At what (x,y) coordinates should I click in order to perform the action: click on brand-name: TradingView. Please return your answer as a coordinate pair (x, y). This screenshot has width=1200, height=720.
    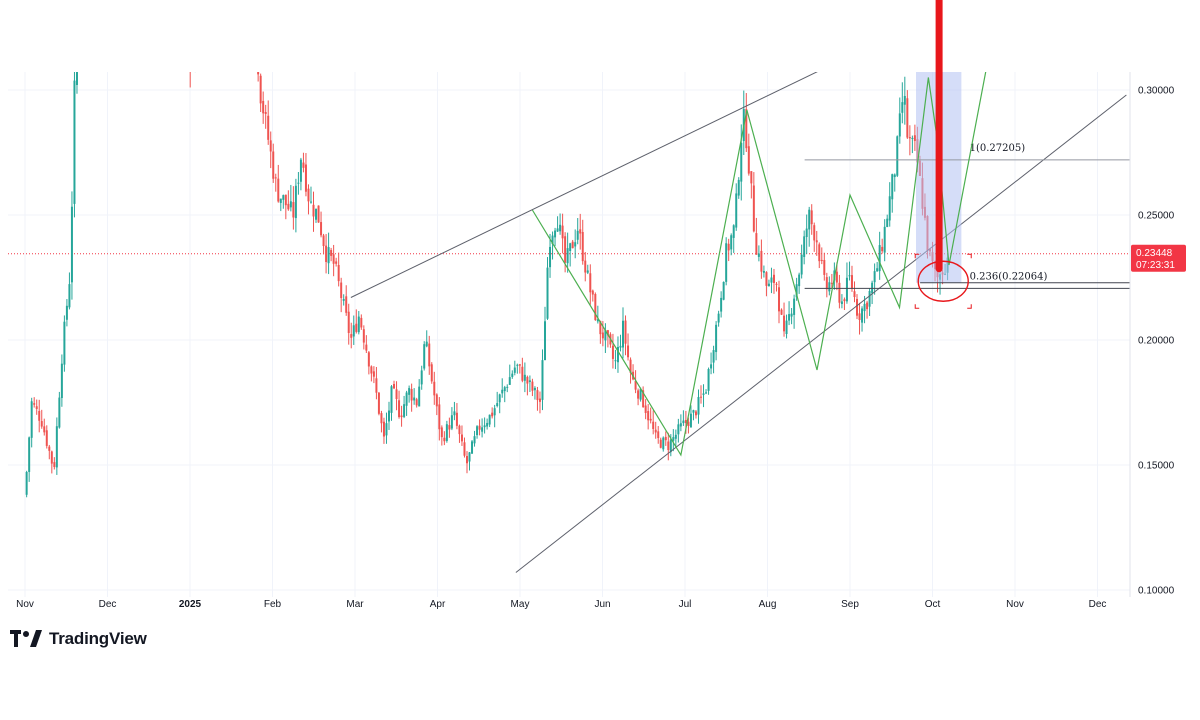
    Looking at the image, I should click on (98, 638).